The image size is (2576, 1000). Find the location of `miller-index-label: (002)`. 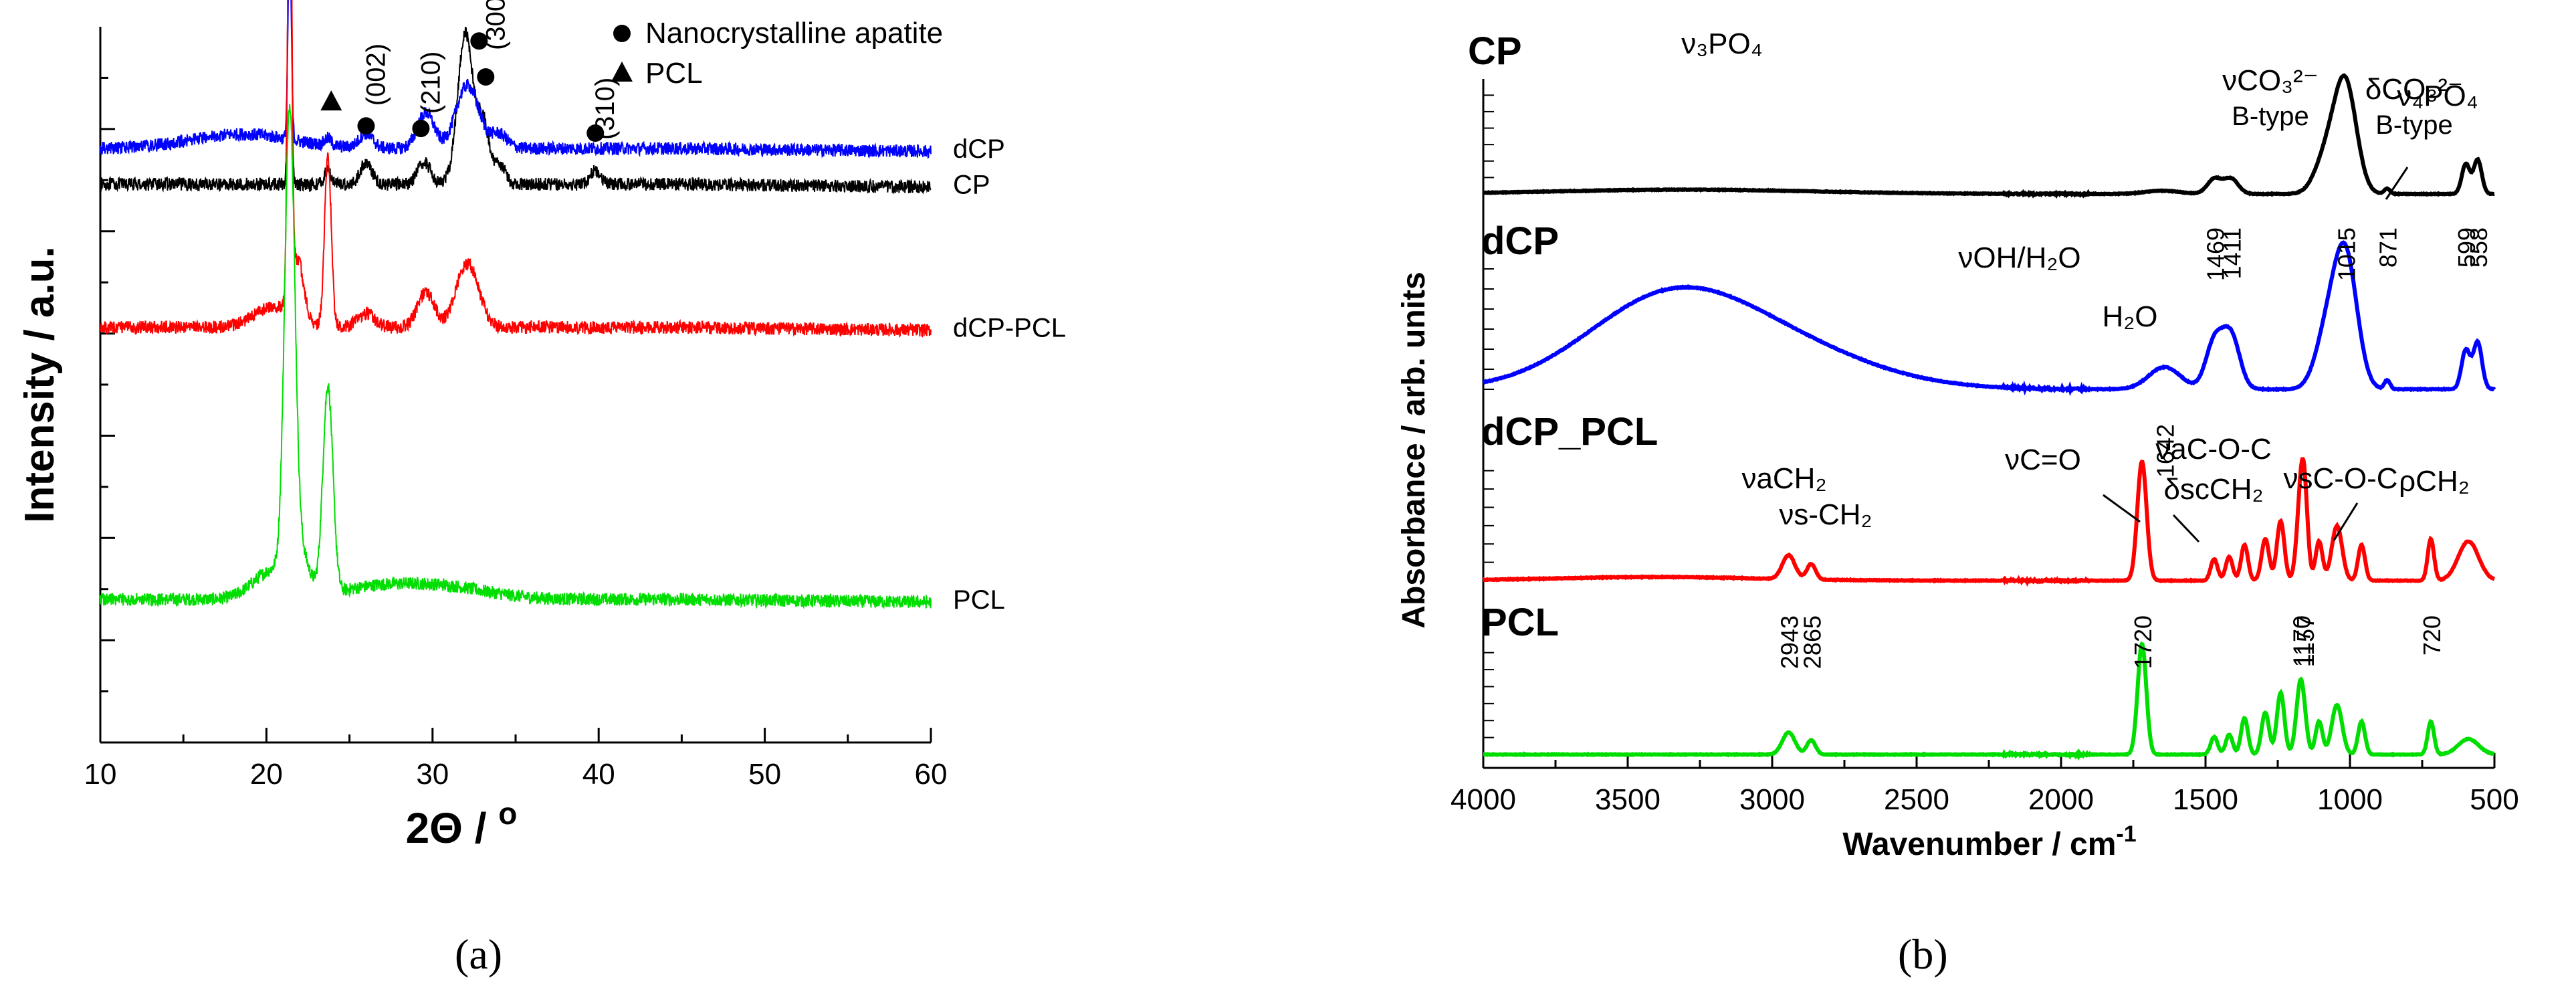

miller-index-label: (002) is located at coordinates (376, 75).